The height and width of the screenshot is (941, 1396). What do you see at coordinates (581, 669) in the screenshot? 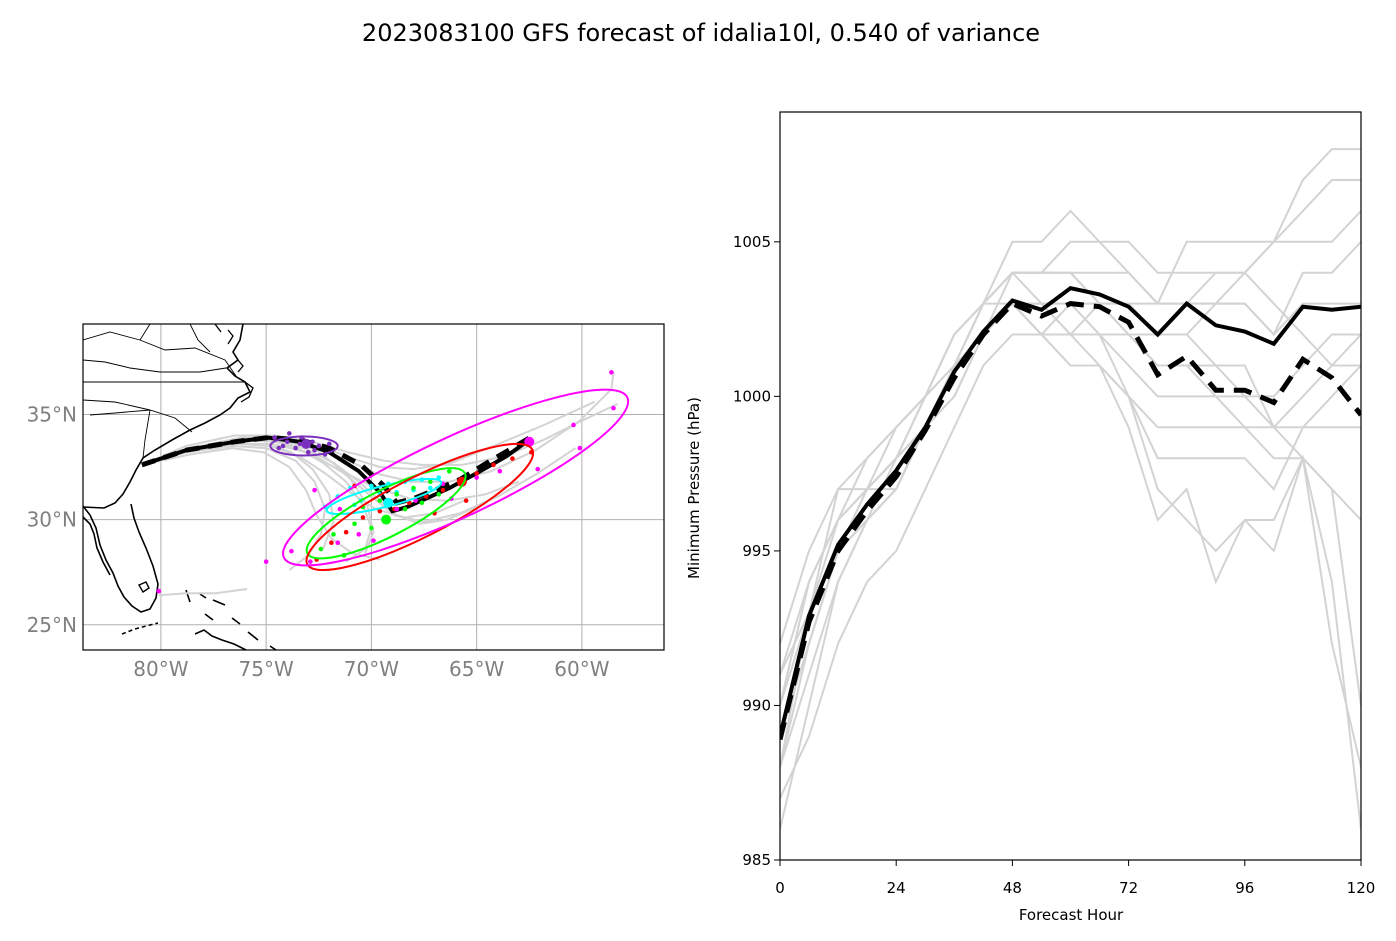
I see `map-lon-tick-label: 60°W` at bounding box center [581, 669].